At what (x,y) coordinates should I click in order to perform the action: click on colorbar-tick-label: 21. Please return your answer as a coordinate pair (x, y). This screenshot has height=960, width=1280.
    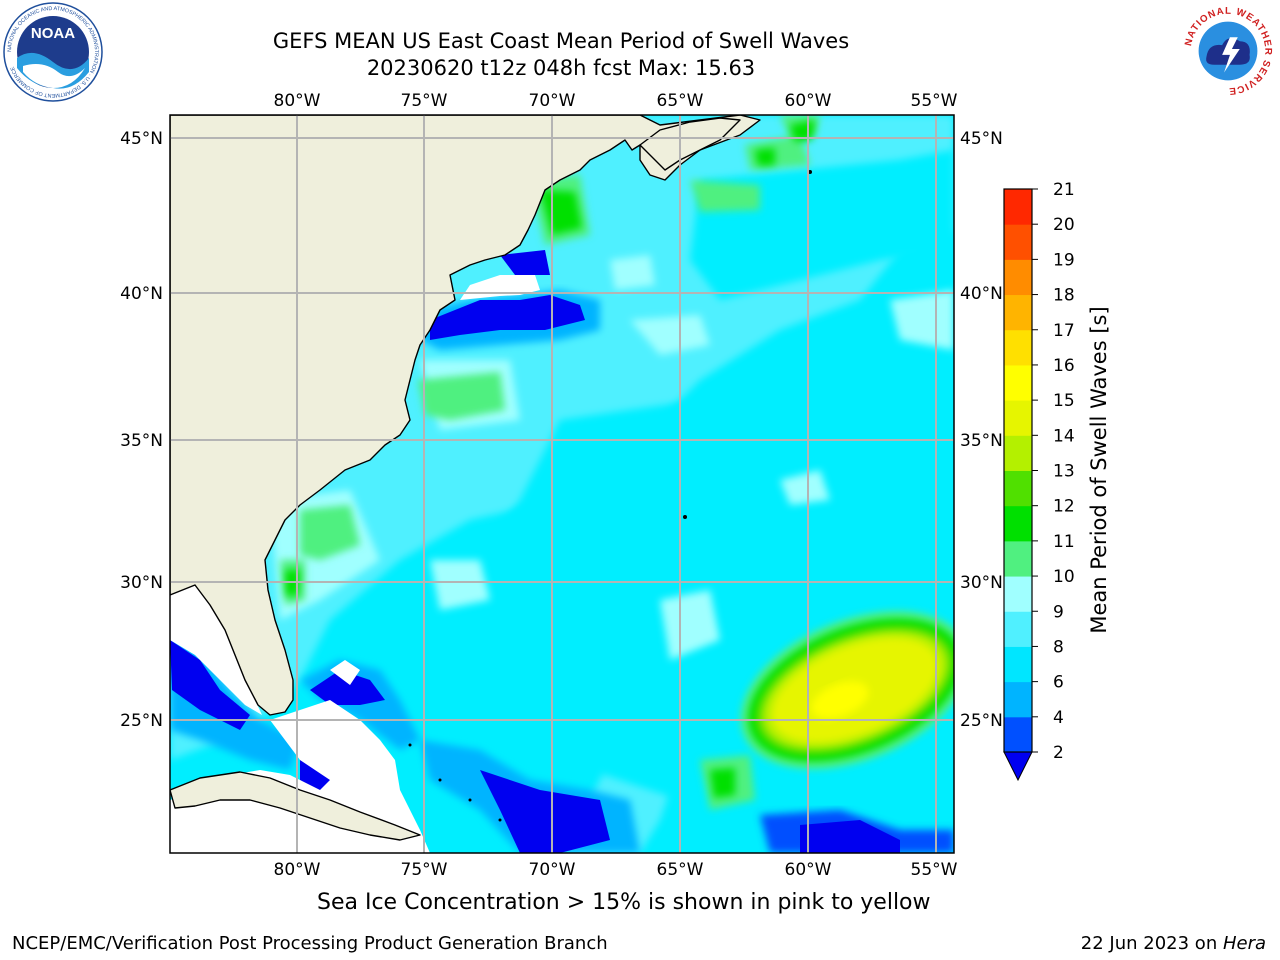
    Looking at the image, I should click on (1064, 190).